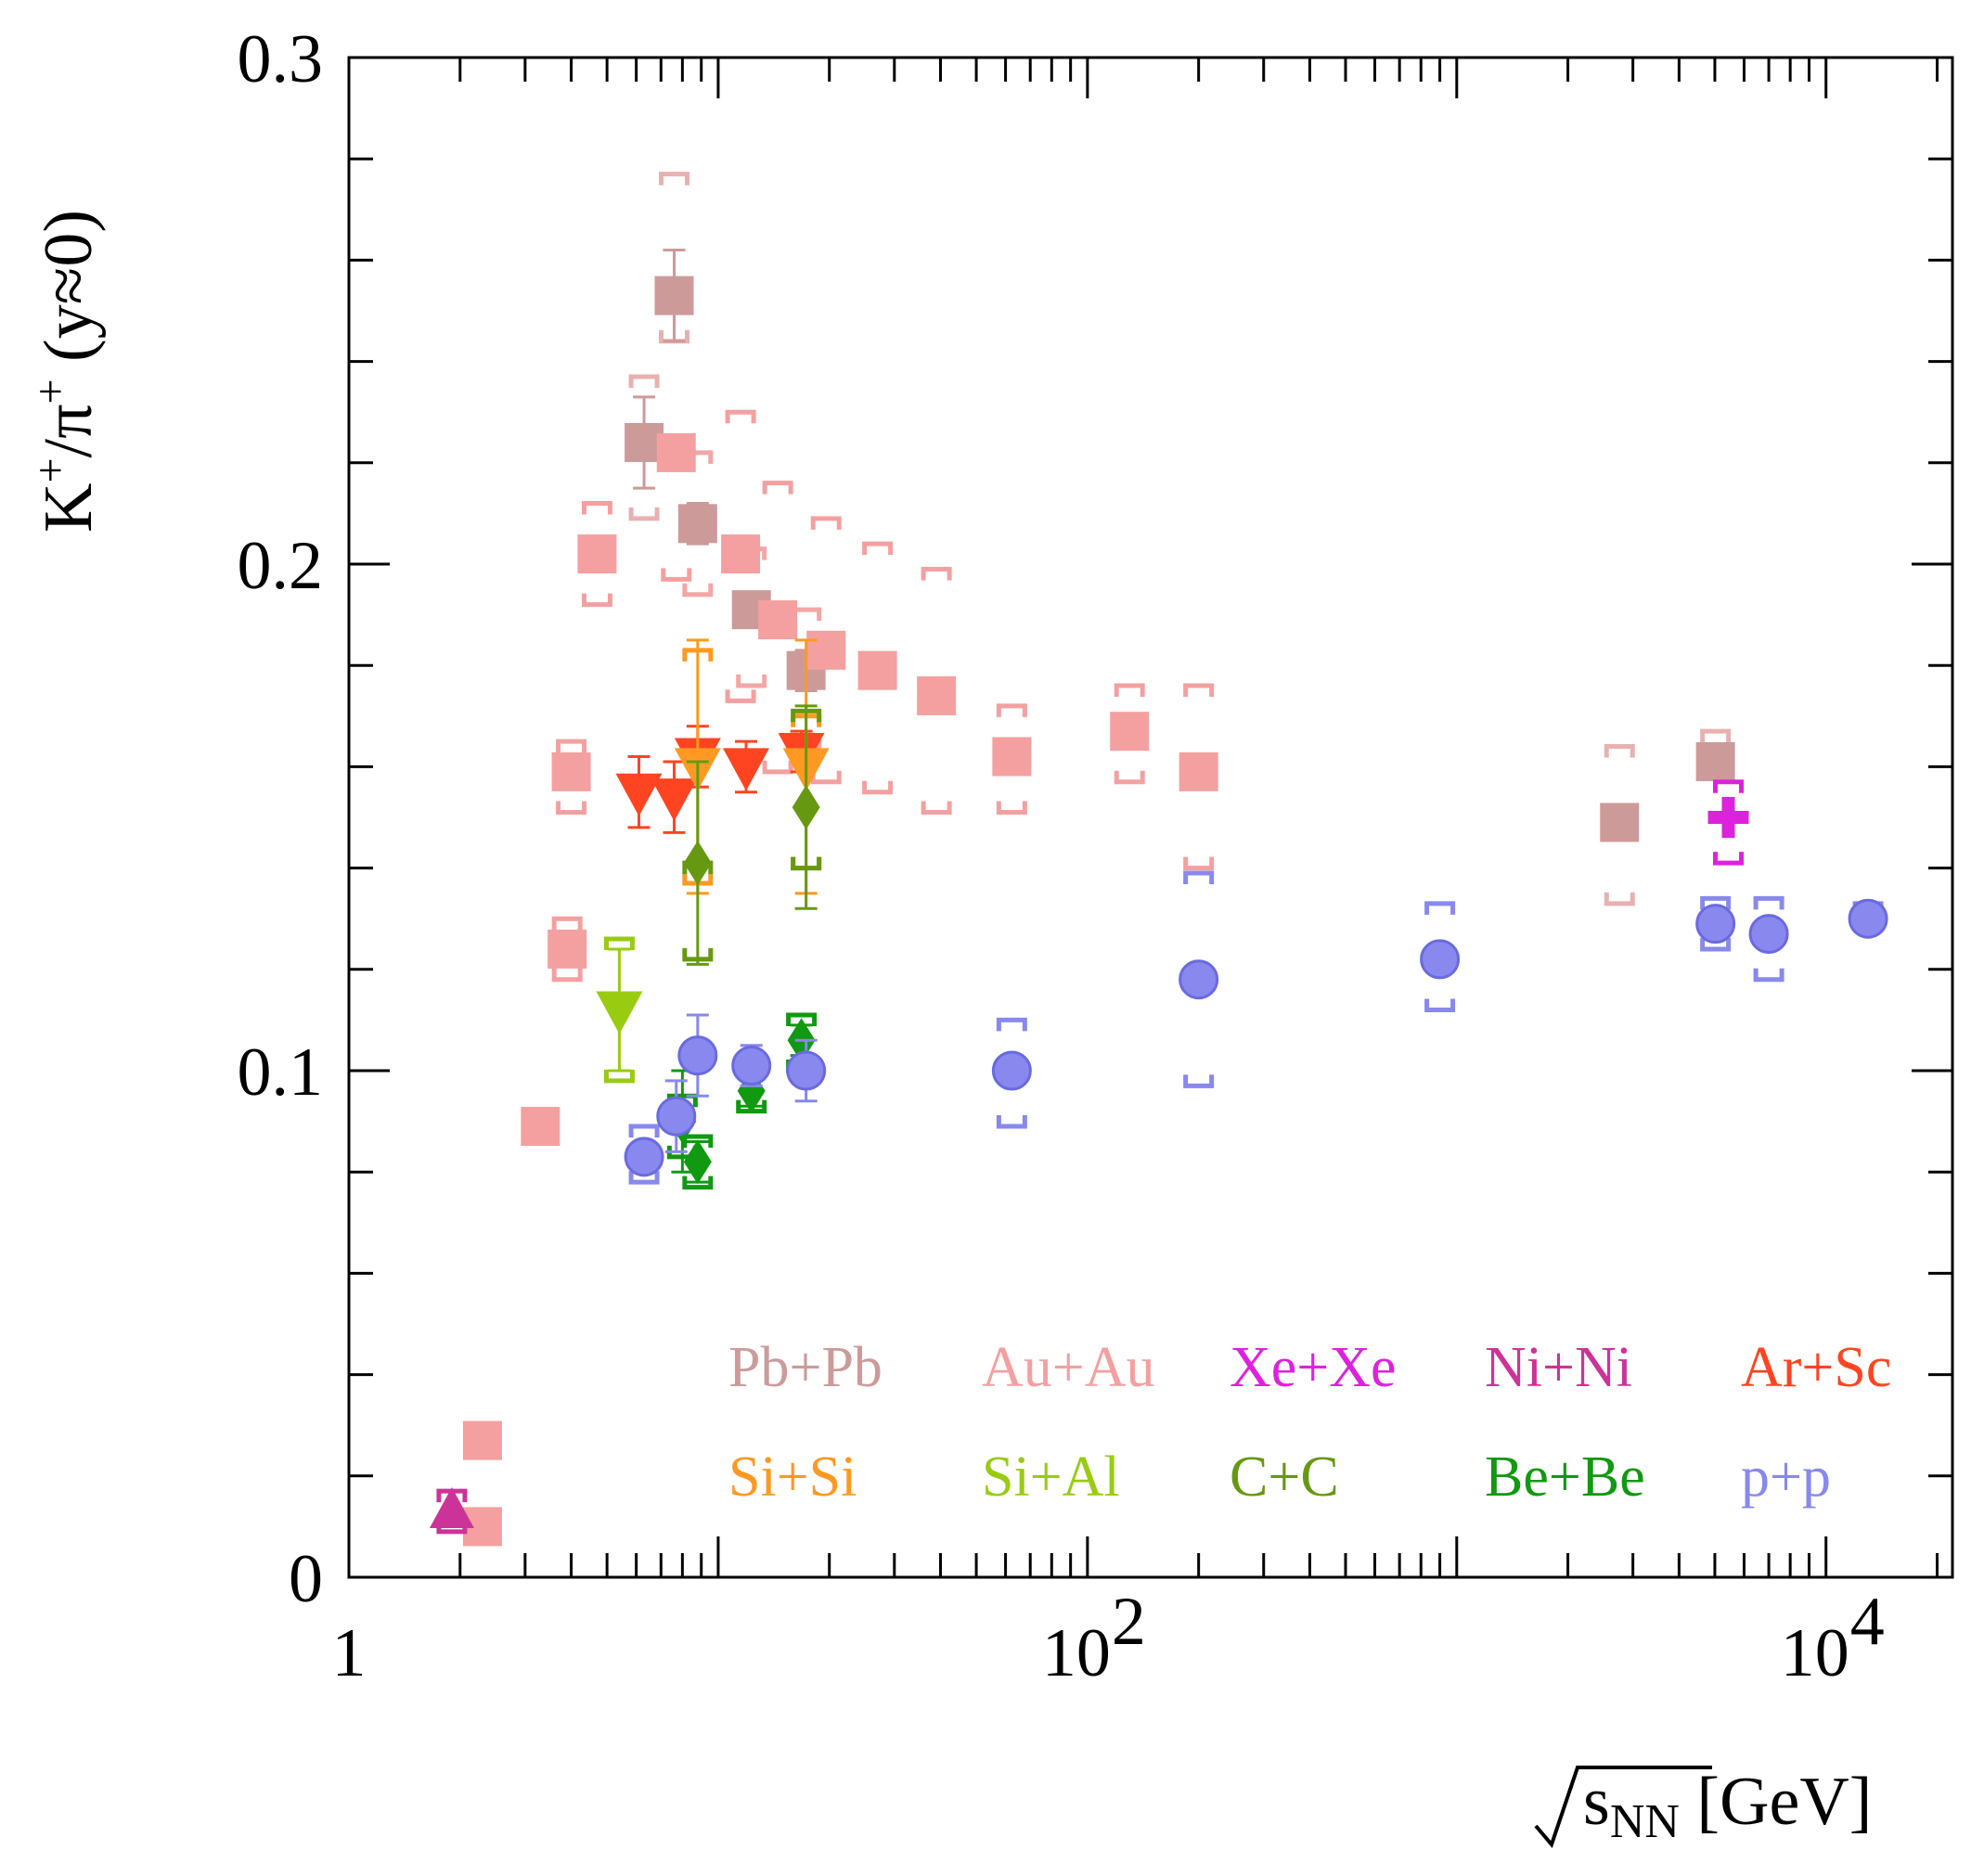 This screenshot has height=1876, width=1984. I want to click on y-tick-label: 0.3, so click(281, 59).